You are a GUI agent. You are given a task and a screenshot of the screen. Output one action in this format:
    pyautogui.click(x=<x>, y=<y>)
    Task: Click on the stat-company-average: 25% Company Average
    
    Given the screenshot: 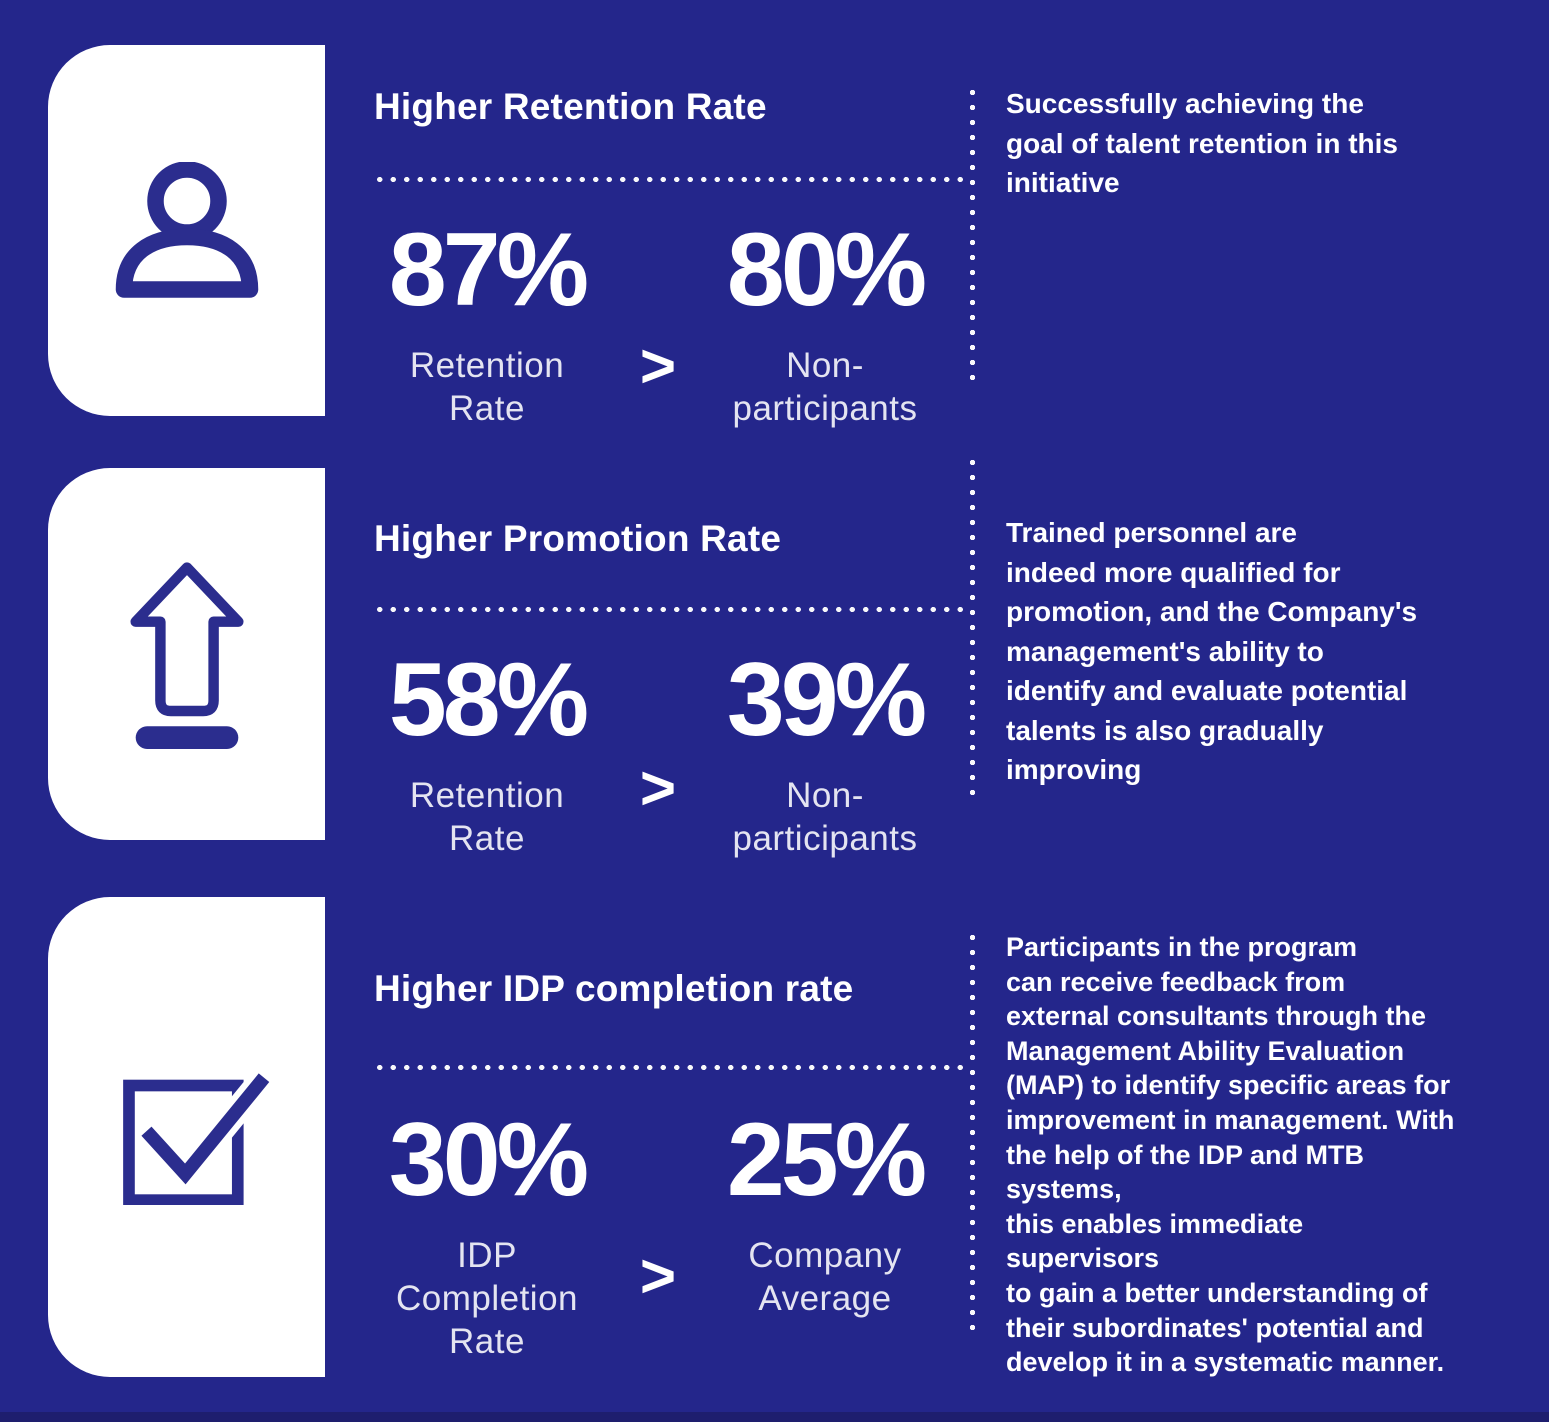 What is the action you would take?
    pyautogui.click(x=825, y=1211)
    